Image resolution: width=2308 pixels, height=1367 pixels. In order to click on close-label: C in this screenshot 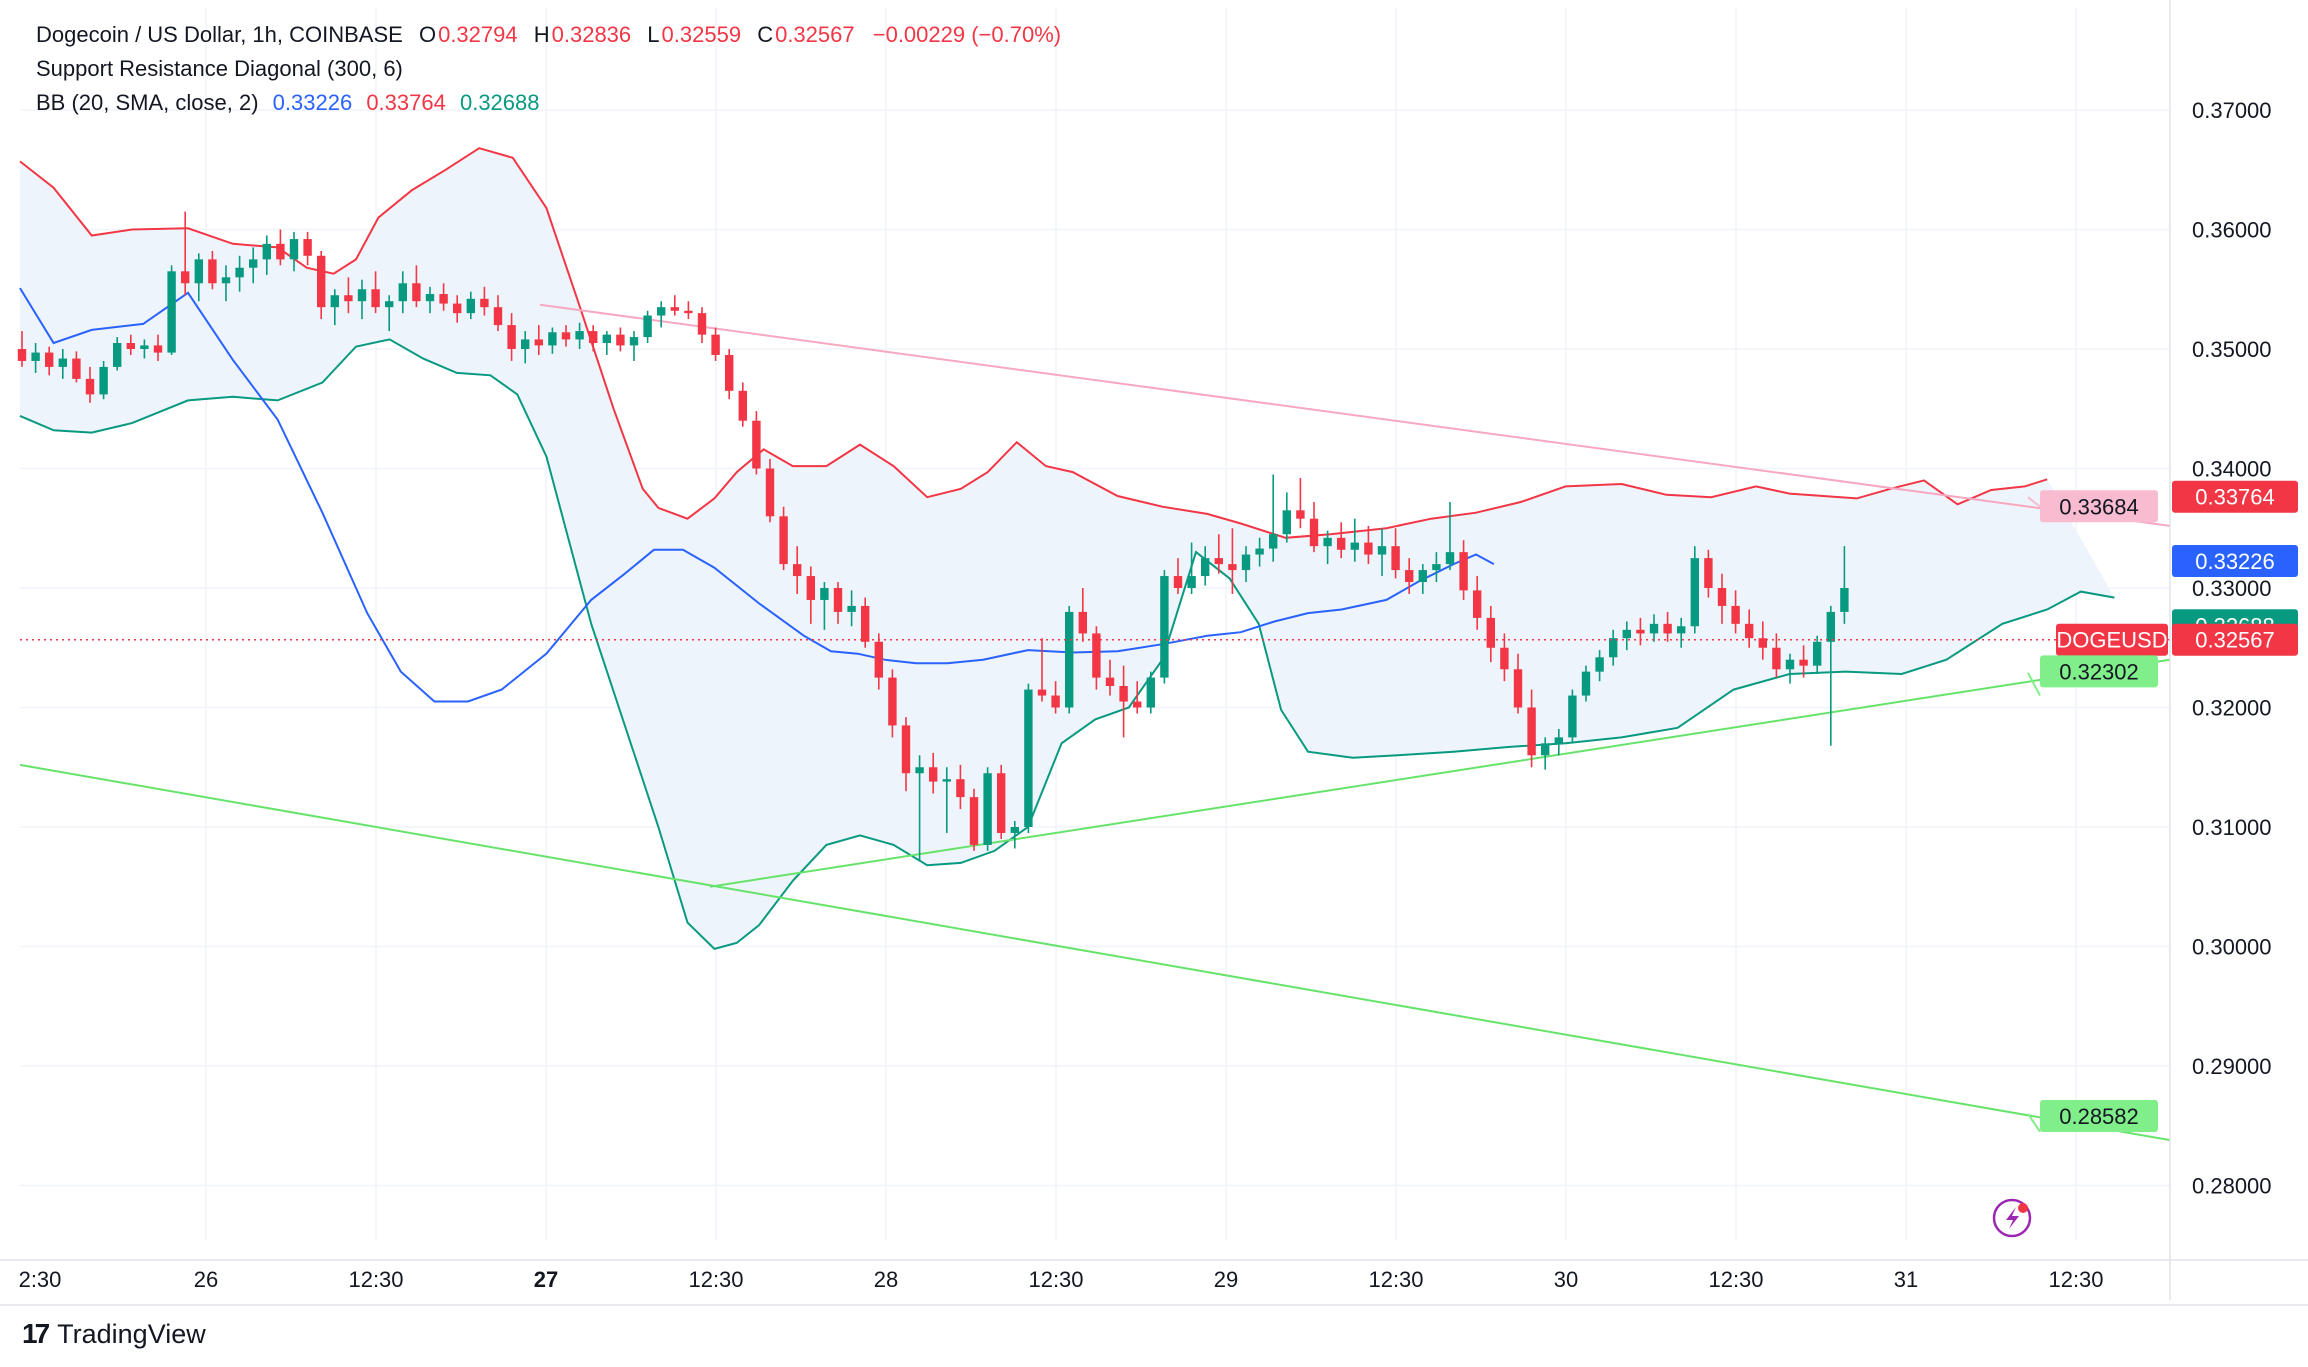, I will do `click(765, 34)`.